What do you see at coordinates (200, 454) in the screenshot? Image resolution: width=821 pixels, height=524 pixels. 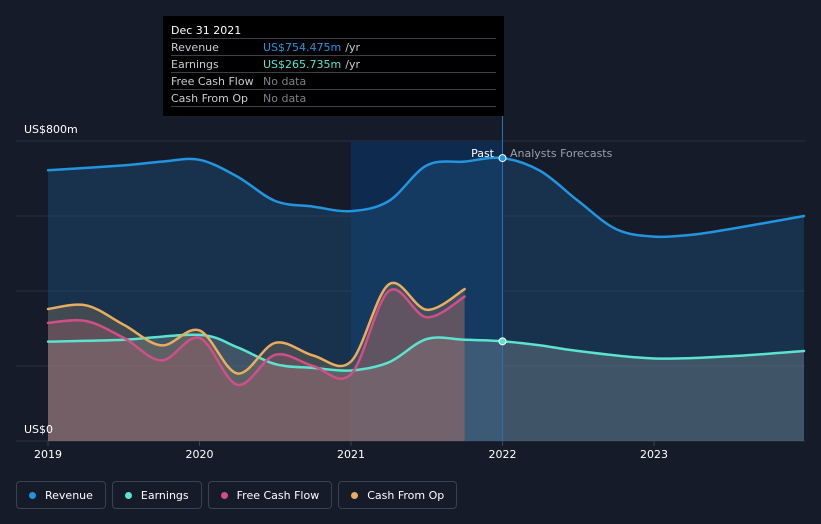 I see `x-tick-label: 2020` at bounding box center [200, 454].